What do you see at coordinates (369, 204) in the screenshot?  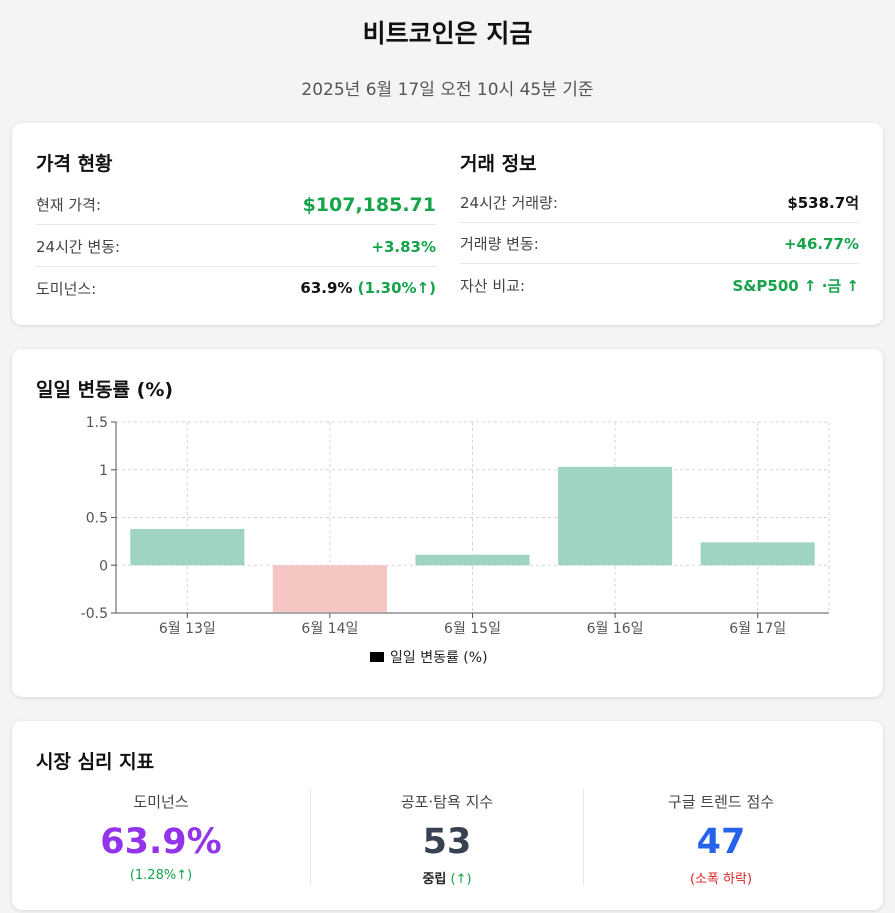 I see `current-price-value: $107,185.71` at bounding box center [369, 204].